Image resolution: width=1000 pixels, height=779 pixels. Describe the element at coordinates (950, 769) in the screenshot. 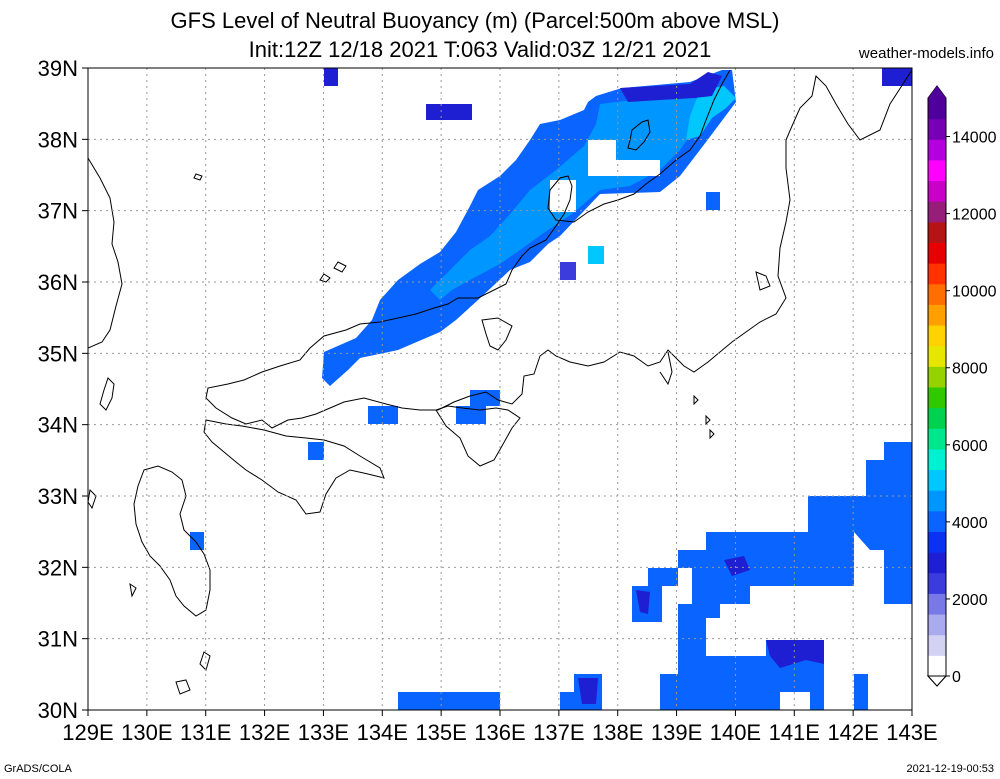

I see `render-timestamp: 2021-12-19-00:53` at that location.